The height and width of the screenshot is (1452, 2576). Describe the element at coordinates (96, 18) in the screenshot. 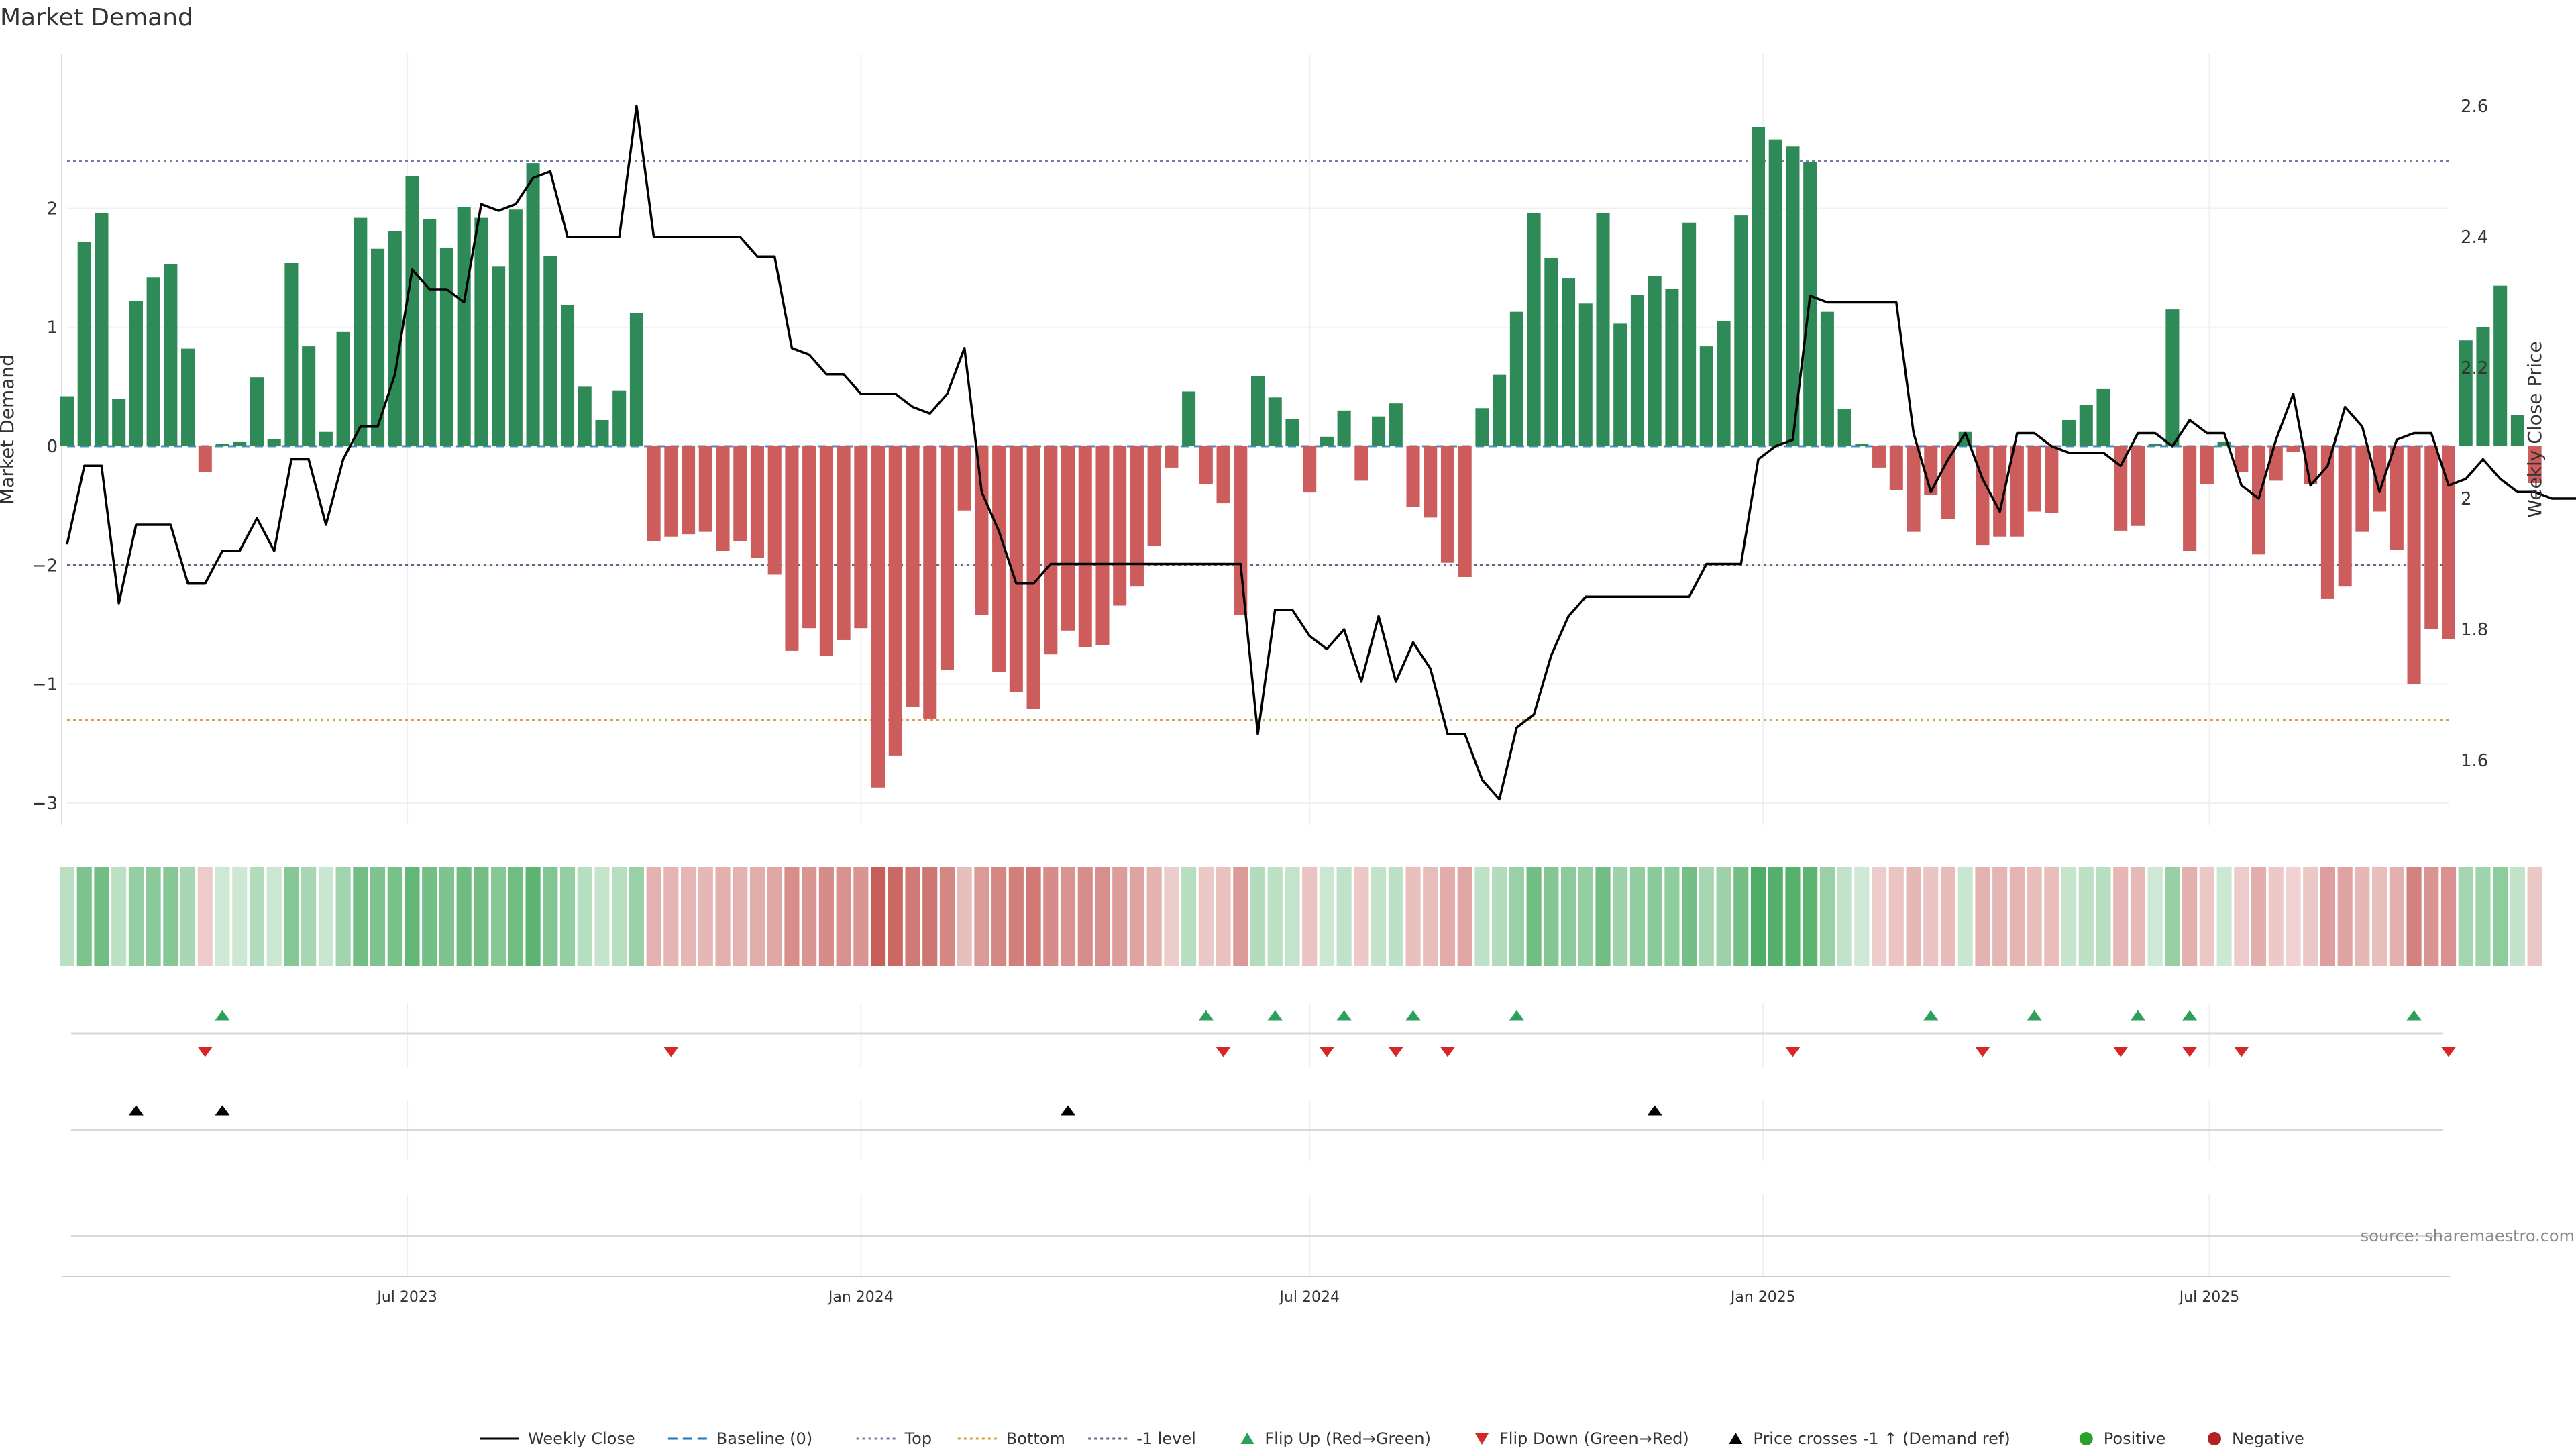

I see `chart-title: Market Demand` at that location.